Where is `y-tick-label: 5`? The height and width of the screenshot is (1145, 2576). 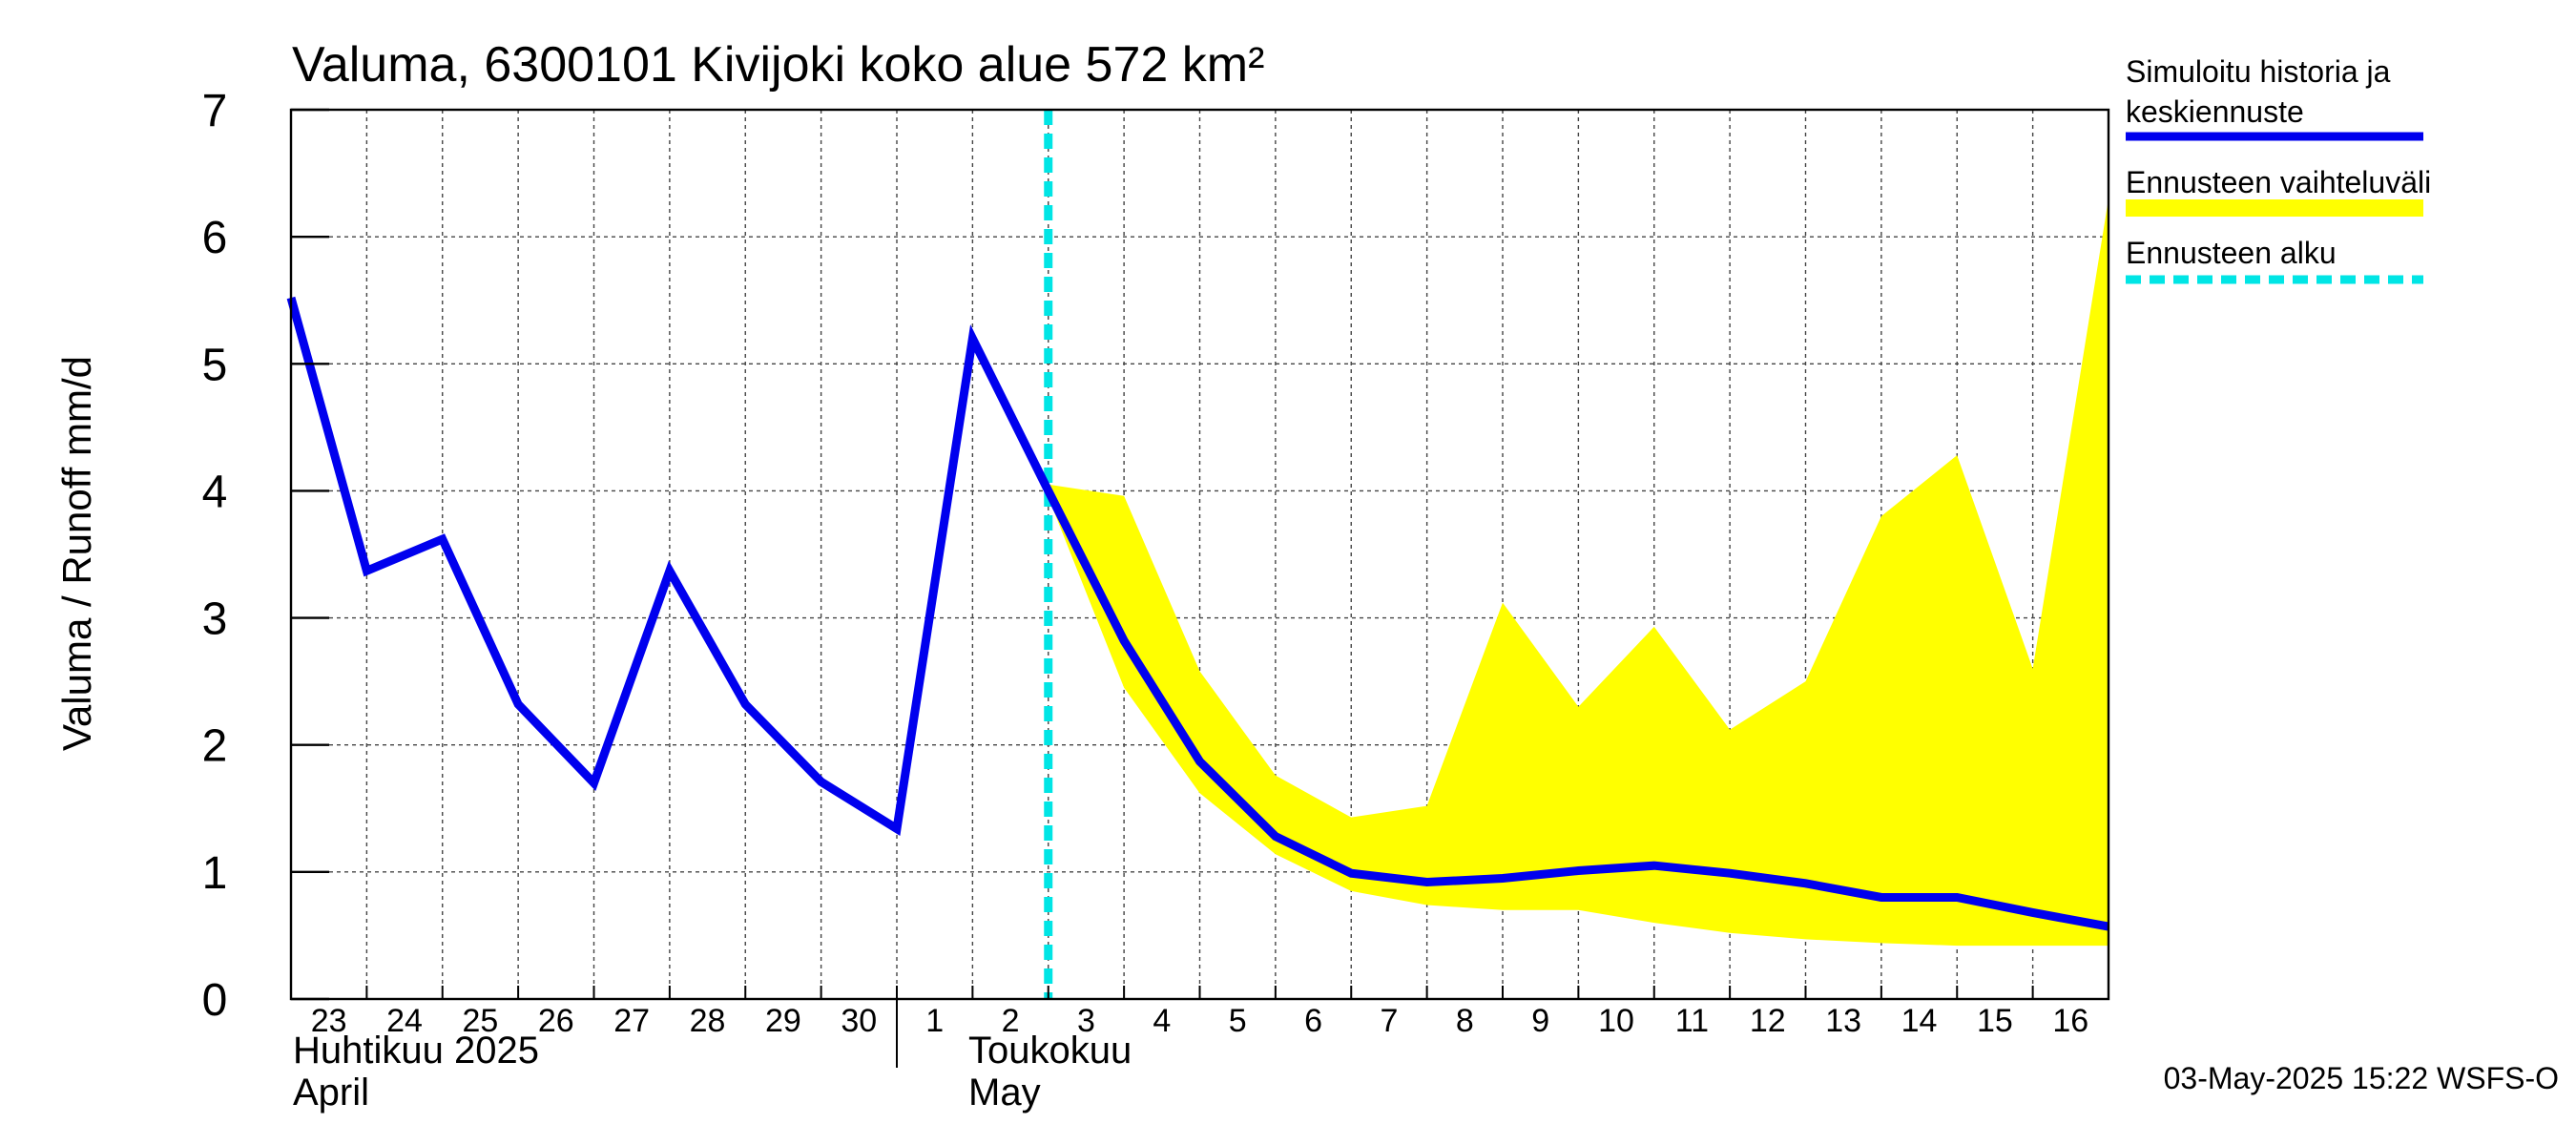 y-tick-label: 5 is located at coordinates (215, 365).